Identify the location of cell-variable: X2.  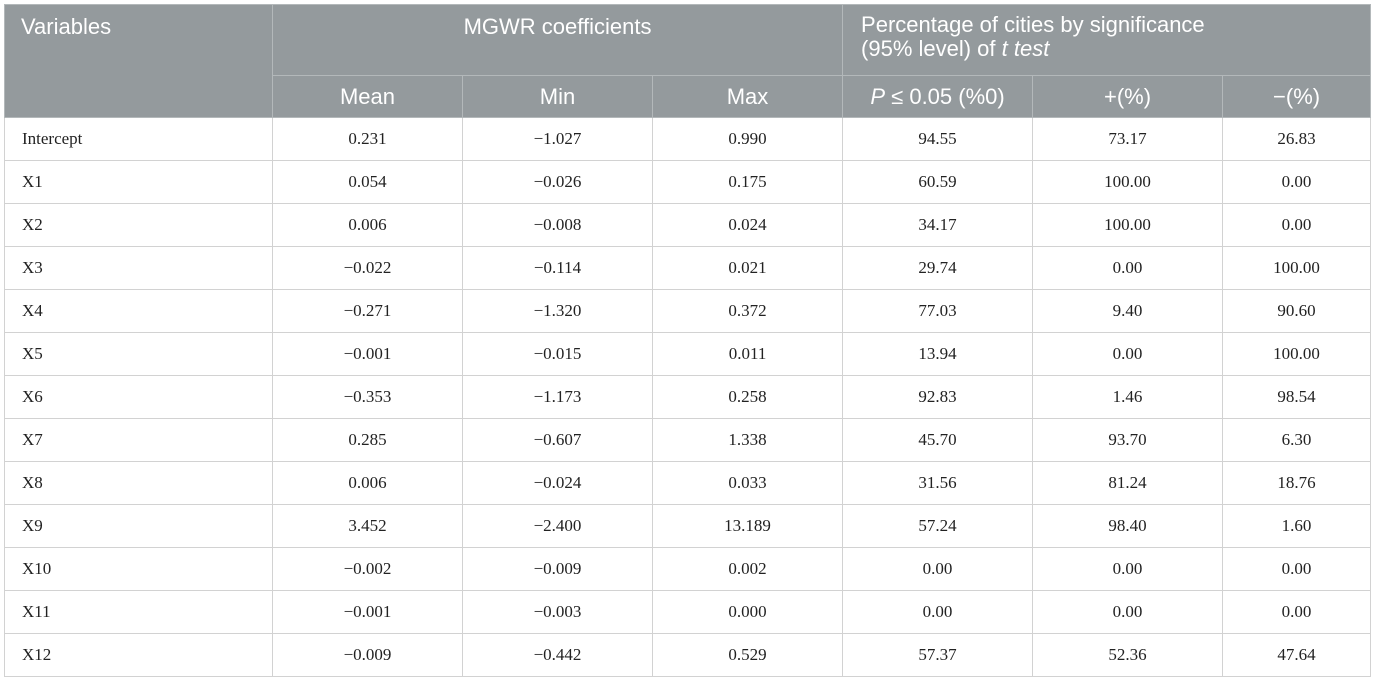
(138, 225).